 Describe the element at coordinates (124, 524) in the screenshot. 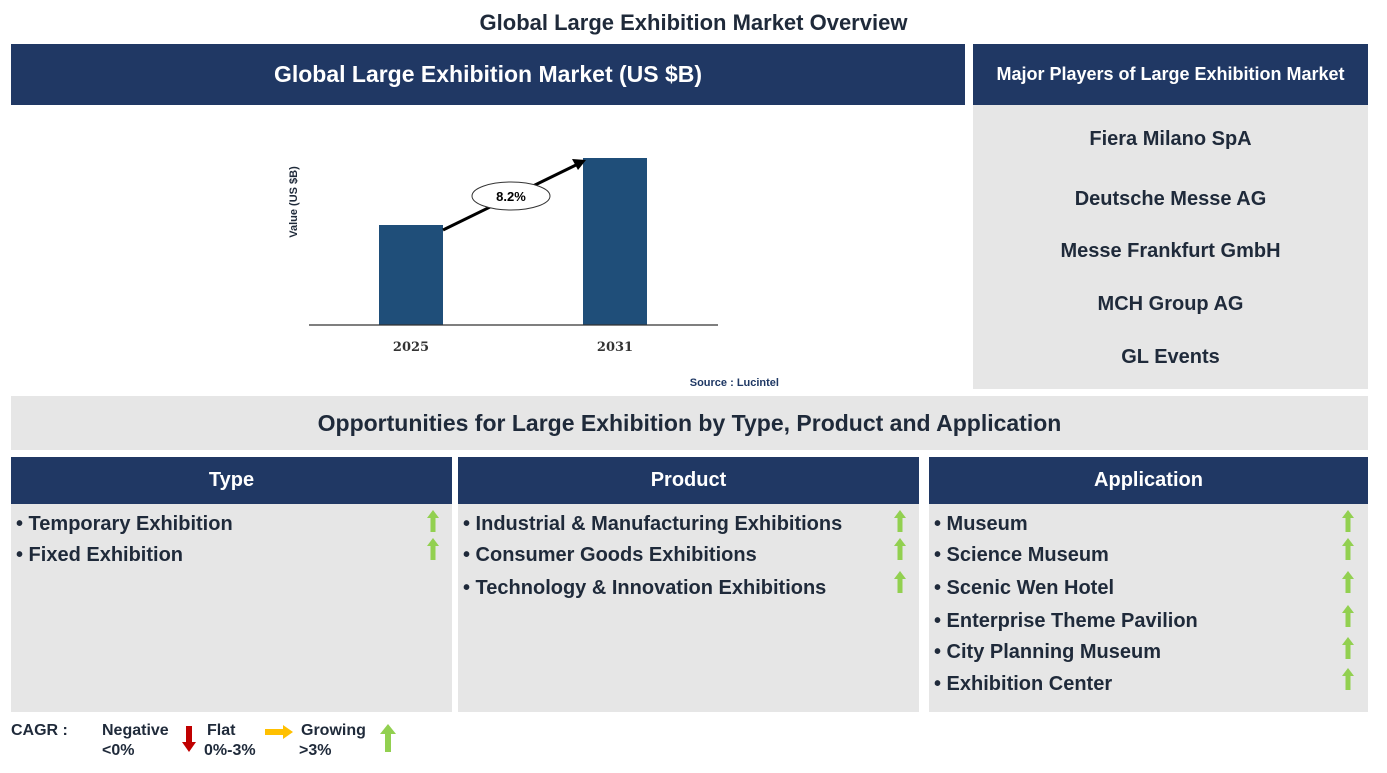

I see `list-item: • Temporary Exhibition` at that location.